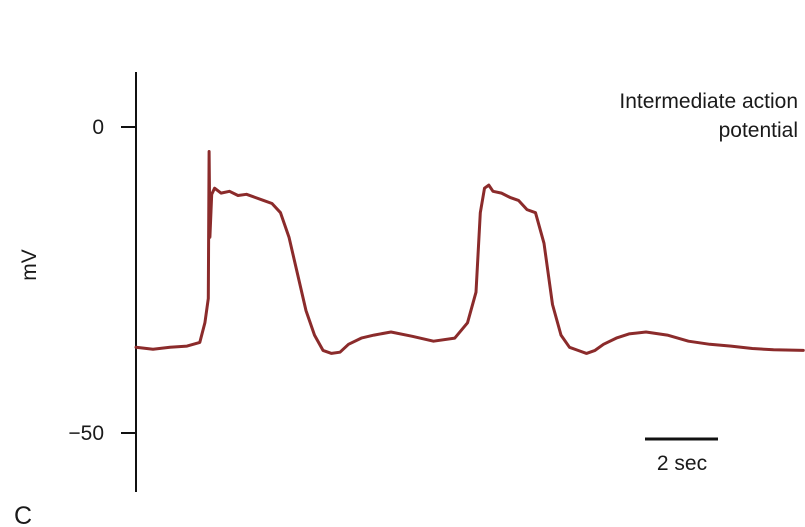 This screenshot has width=805, height=527. What do you see at coordinates (23, 514) in the screenshot?
I see `panel-label: C` at bounding box center [23, 514].